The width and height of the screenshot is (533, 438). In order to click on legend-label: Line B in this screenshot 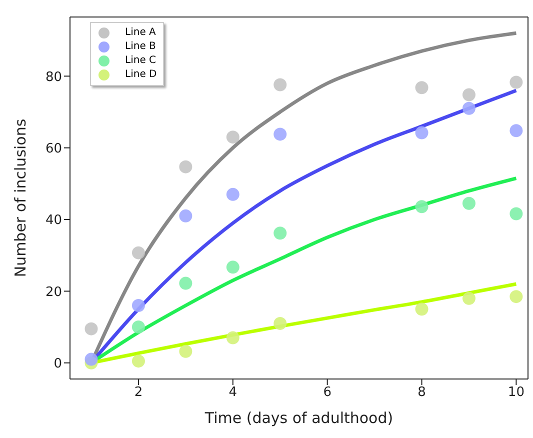, I will do `click(140, 47)`.